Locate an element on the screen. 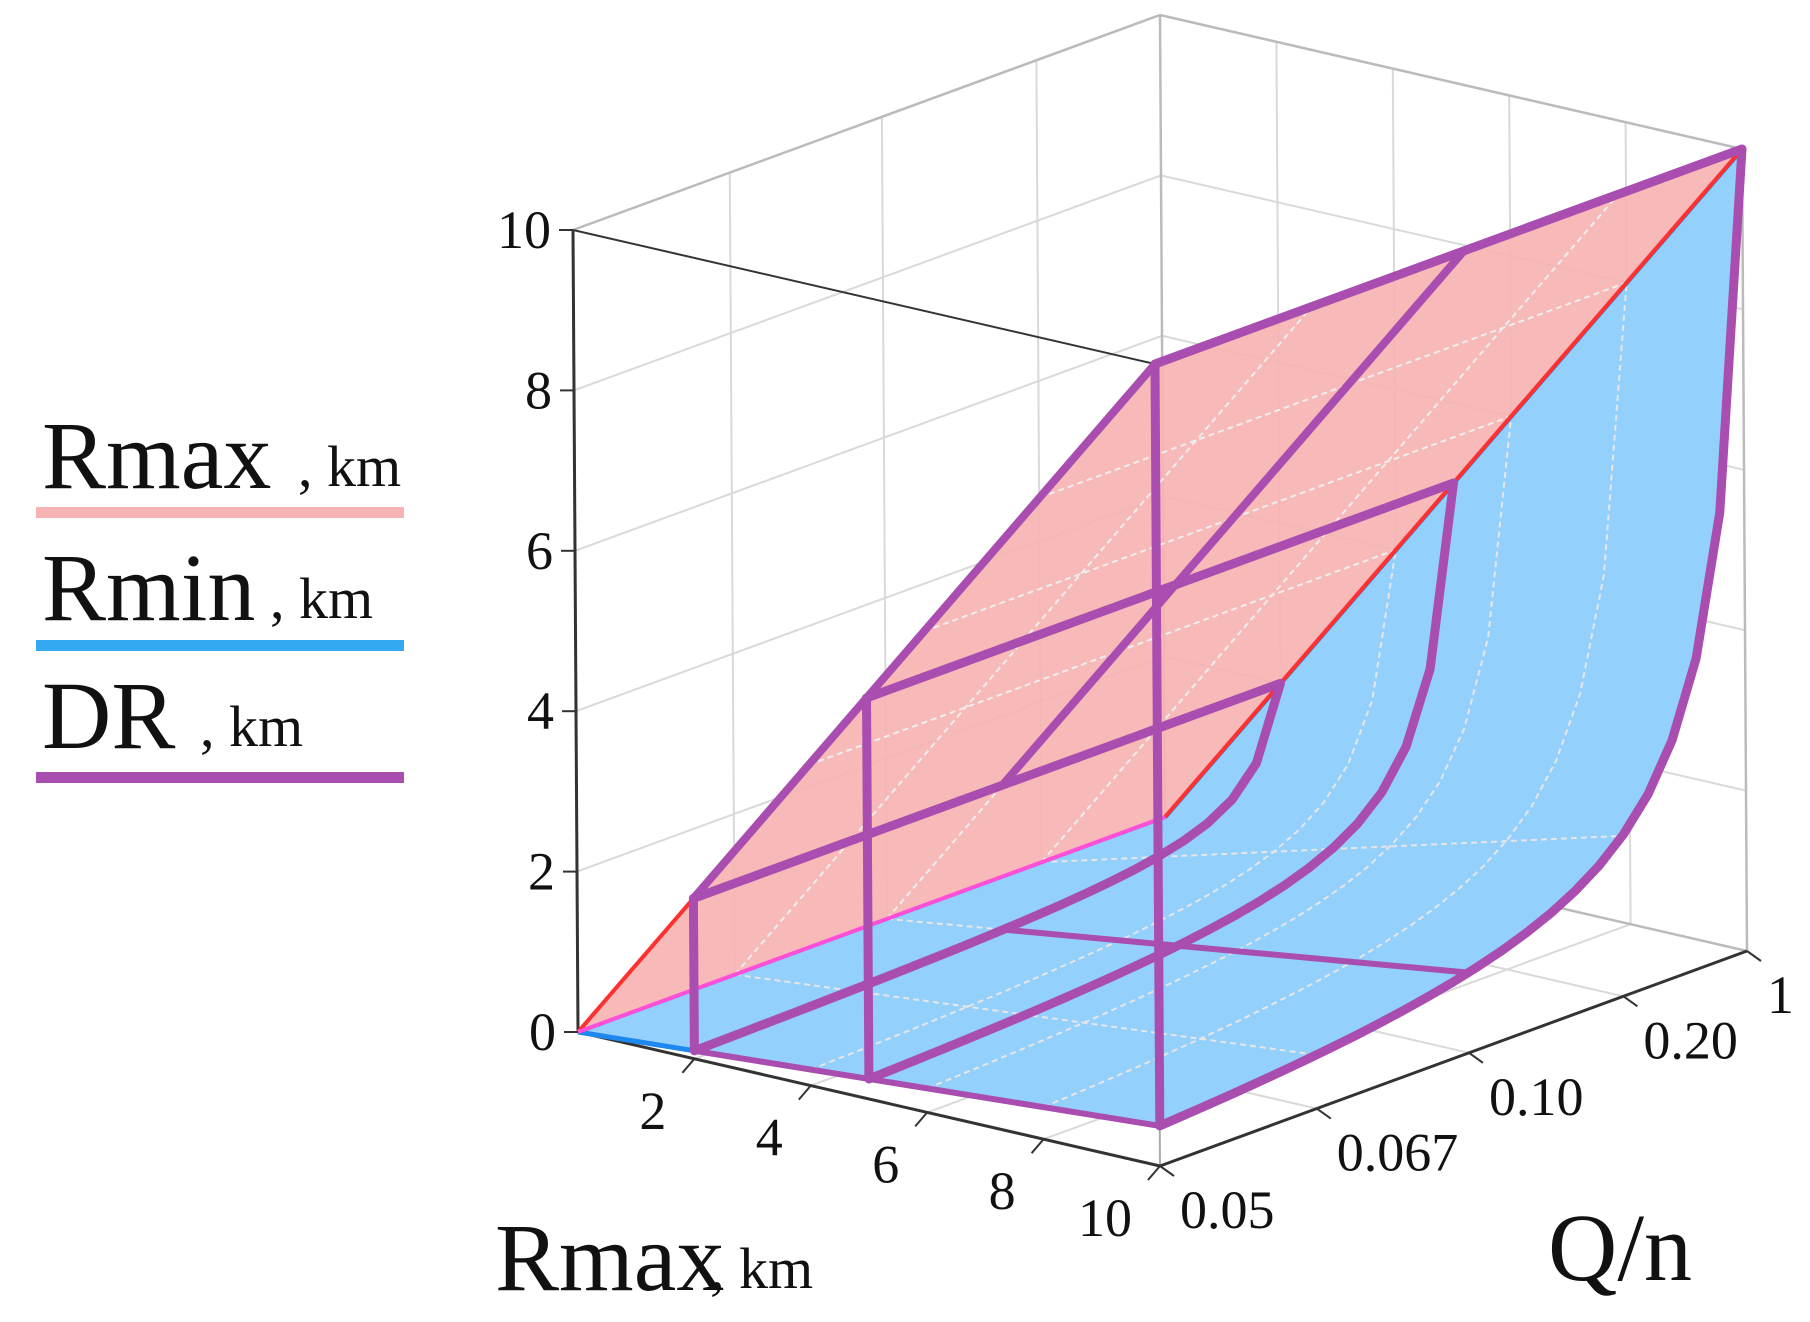 The width and height of the screenshot is (1810, 1322). legend-label-rmax: Rmax is located at coordinates (156, 455).